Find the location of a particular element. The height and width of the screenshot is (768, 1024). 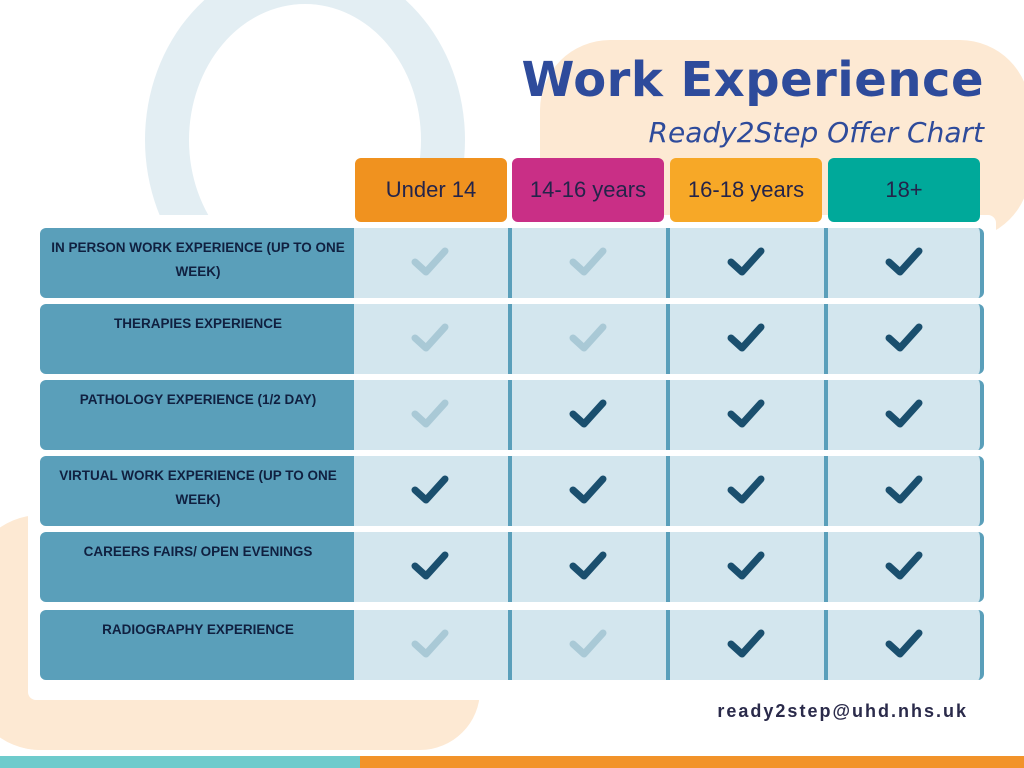

table-row: CAREERS FAIRS/ OPEN EVENINGS is located at coordinates (512, 567).